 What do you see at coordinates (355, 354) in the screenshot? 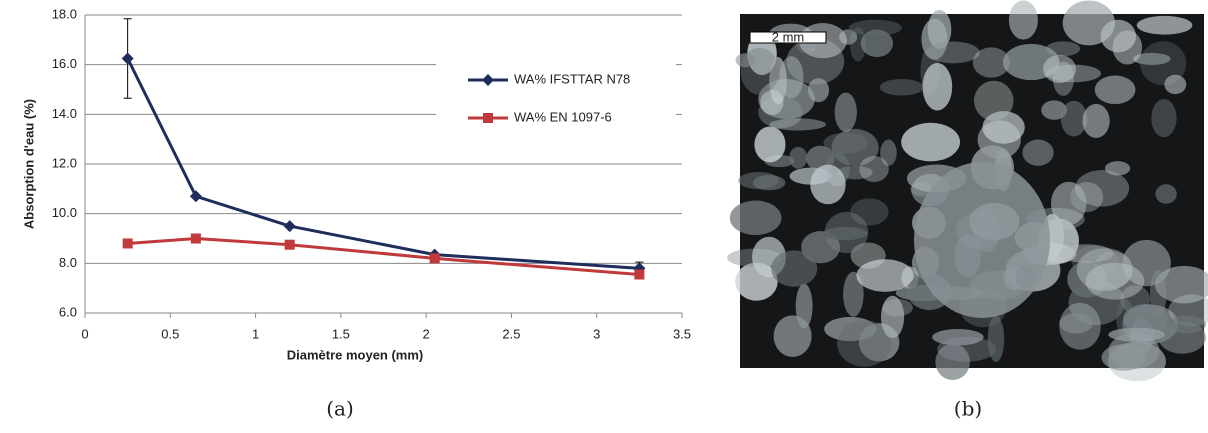
I see `x-axis-label: Diamètre moyen (mm)` at bounding box center [355, 354].